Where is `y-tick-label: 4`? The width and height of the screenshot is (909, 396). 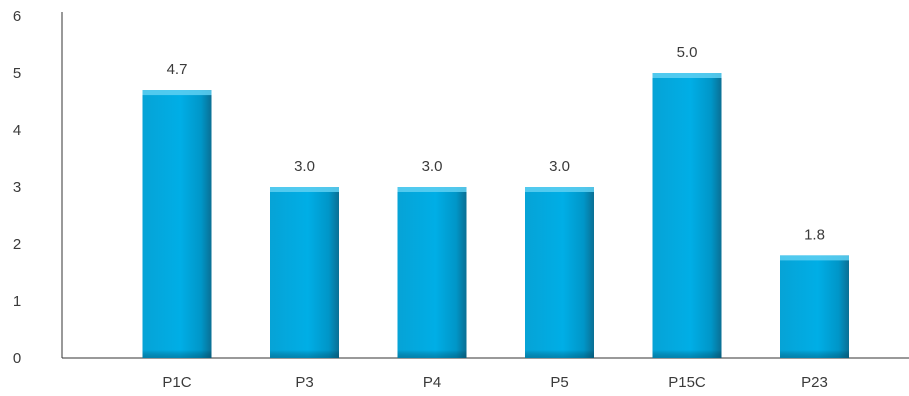
y-tick-label: 4 is located at coordinates (17, 130).